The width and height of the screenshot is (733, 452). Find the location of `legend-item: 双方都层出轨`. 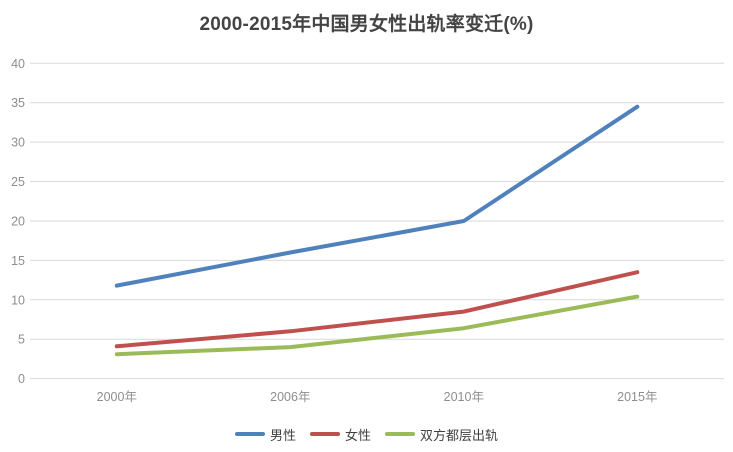

legend-item: 双方都层出轨 is located at coordinates (441, 434).